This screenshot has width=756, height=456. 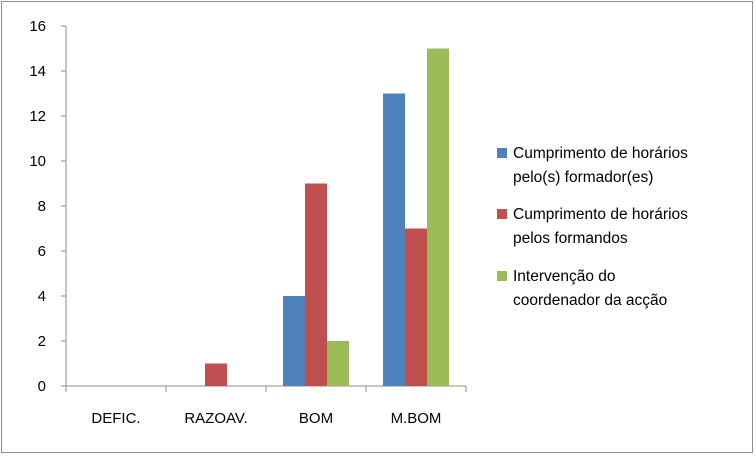 I want to click on y-tick-label: 4, so click(x=42, y=296).